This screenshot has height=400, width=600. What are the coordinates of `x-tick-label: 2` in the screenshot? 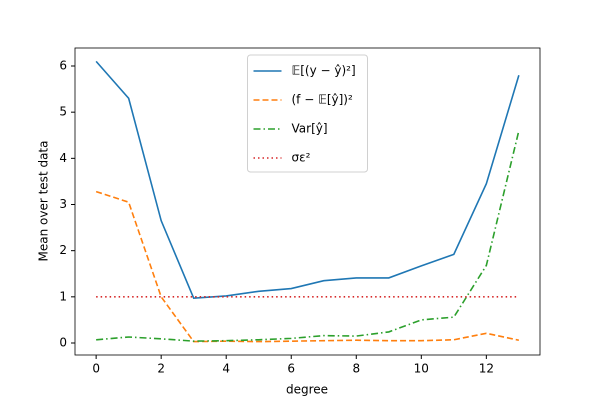 It's located at (161, 369).